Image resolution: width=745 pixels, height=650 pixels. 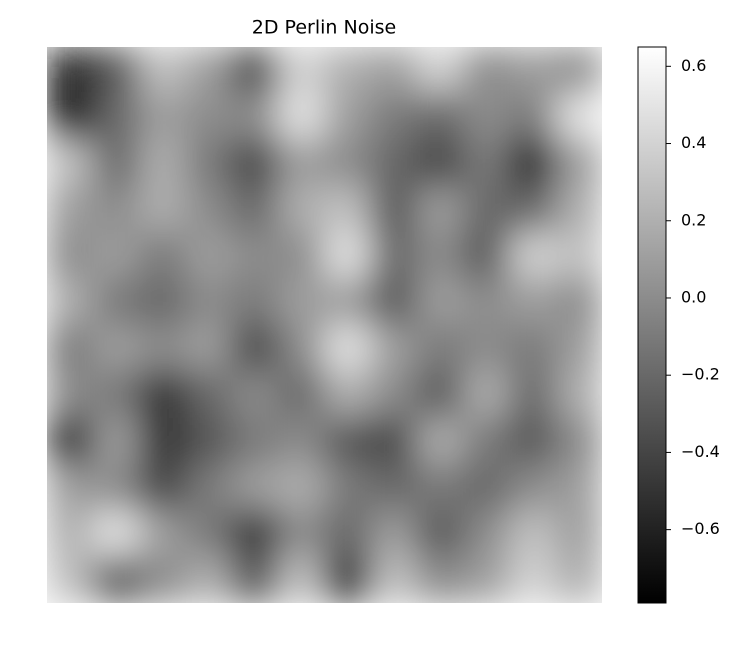 I want to click on colorbar-tick-label: −0.4, so click(x=700, y=451).